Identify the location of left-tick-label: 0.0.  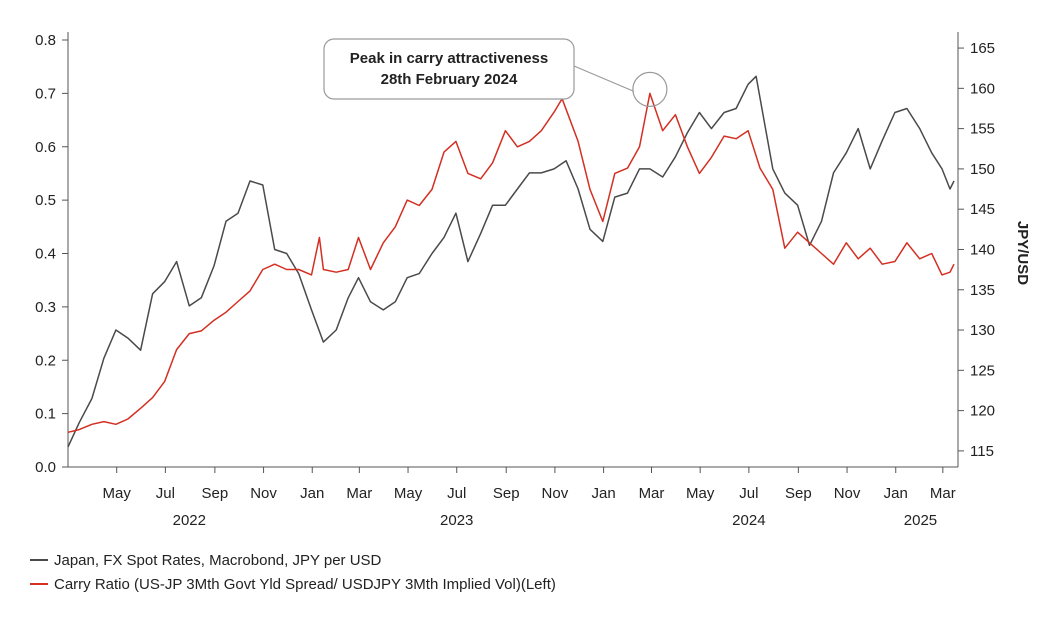
(45, 467).